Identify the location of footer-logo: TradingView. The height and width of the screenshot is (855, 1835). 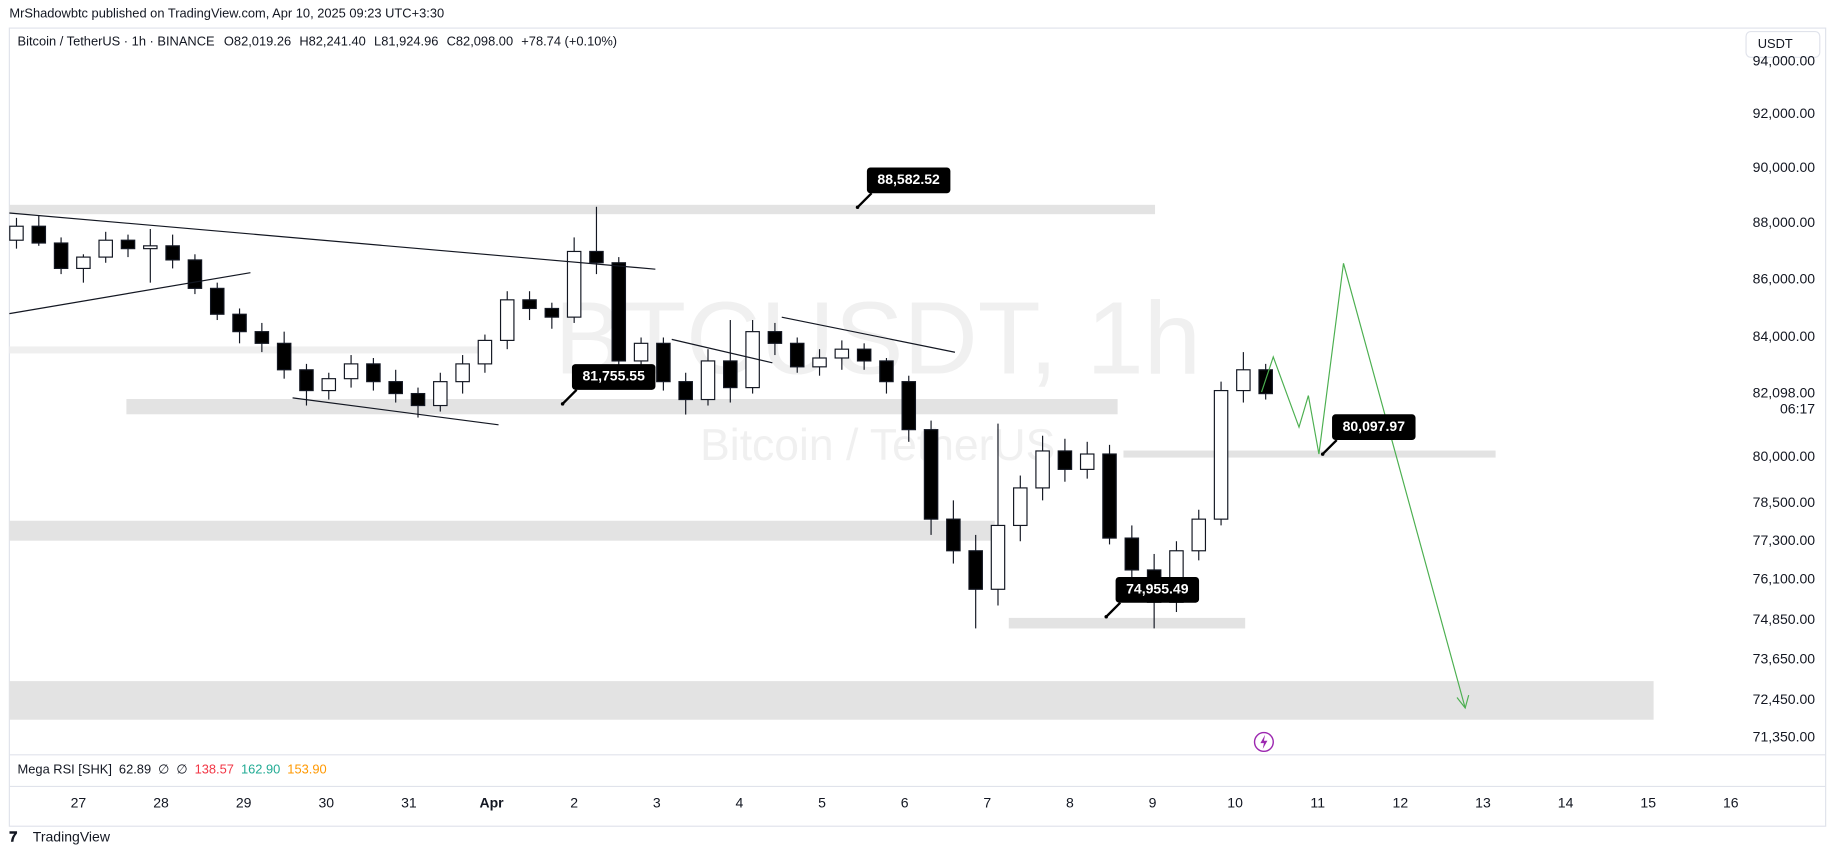
(72, 837).